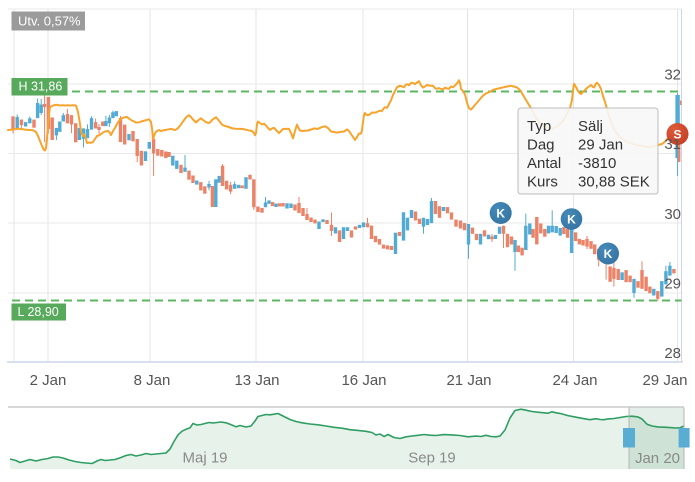 The width and height of the screenshot is (695, 482). Describe the element at coordinates (672, 284) in the screenshot. I see `svg-text: 29` at that location.